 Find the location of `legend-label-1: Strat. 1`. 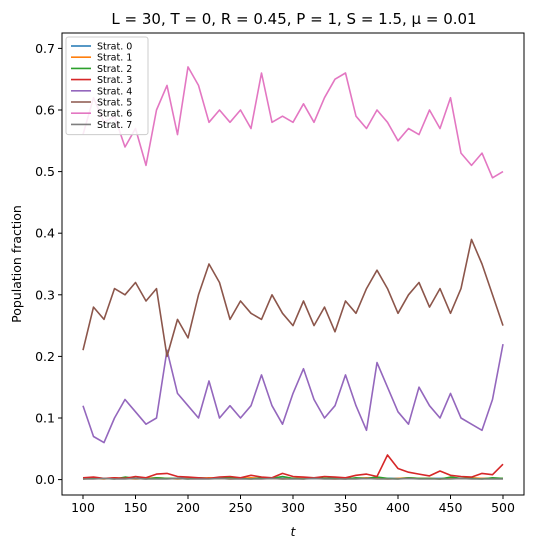

legend-label-1: Strat. 1 is located at coordinates (114, 58).